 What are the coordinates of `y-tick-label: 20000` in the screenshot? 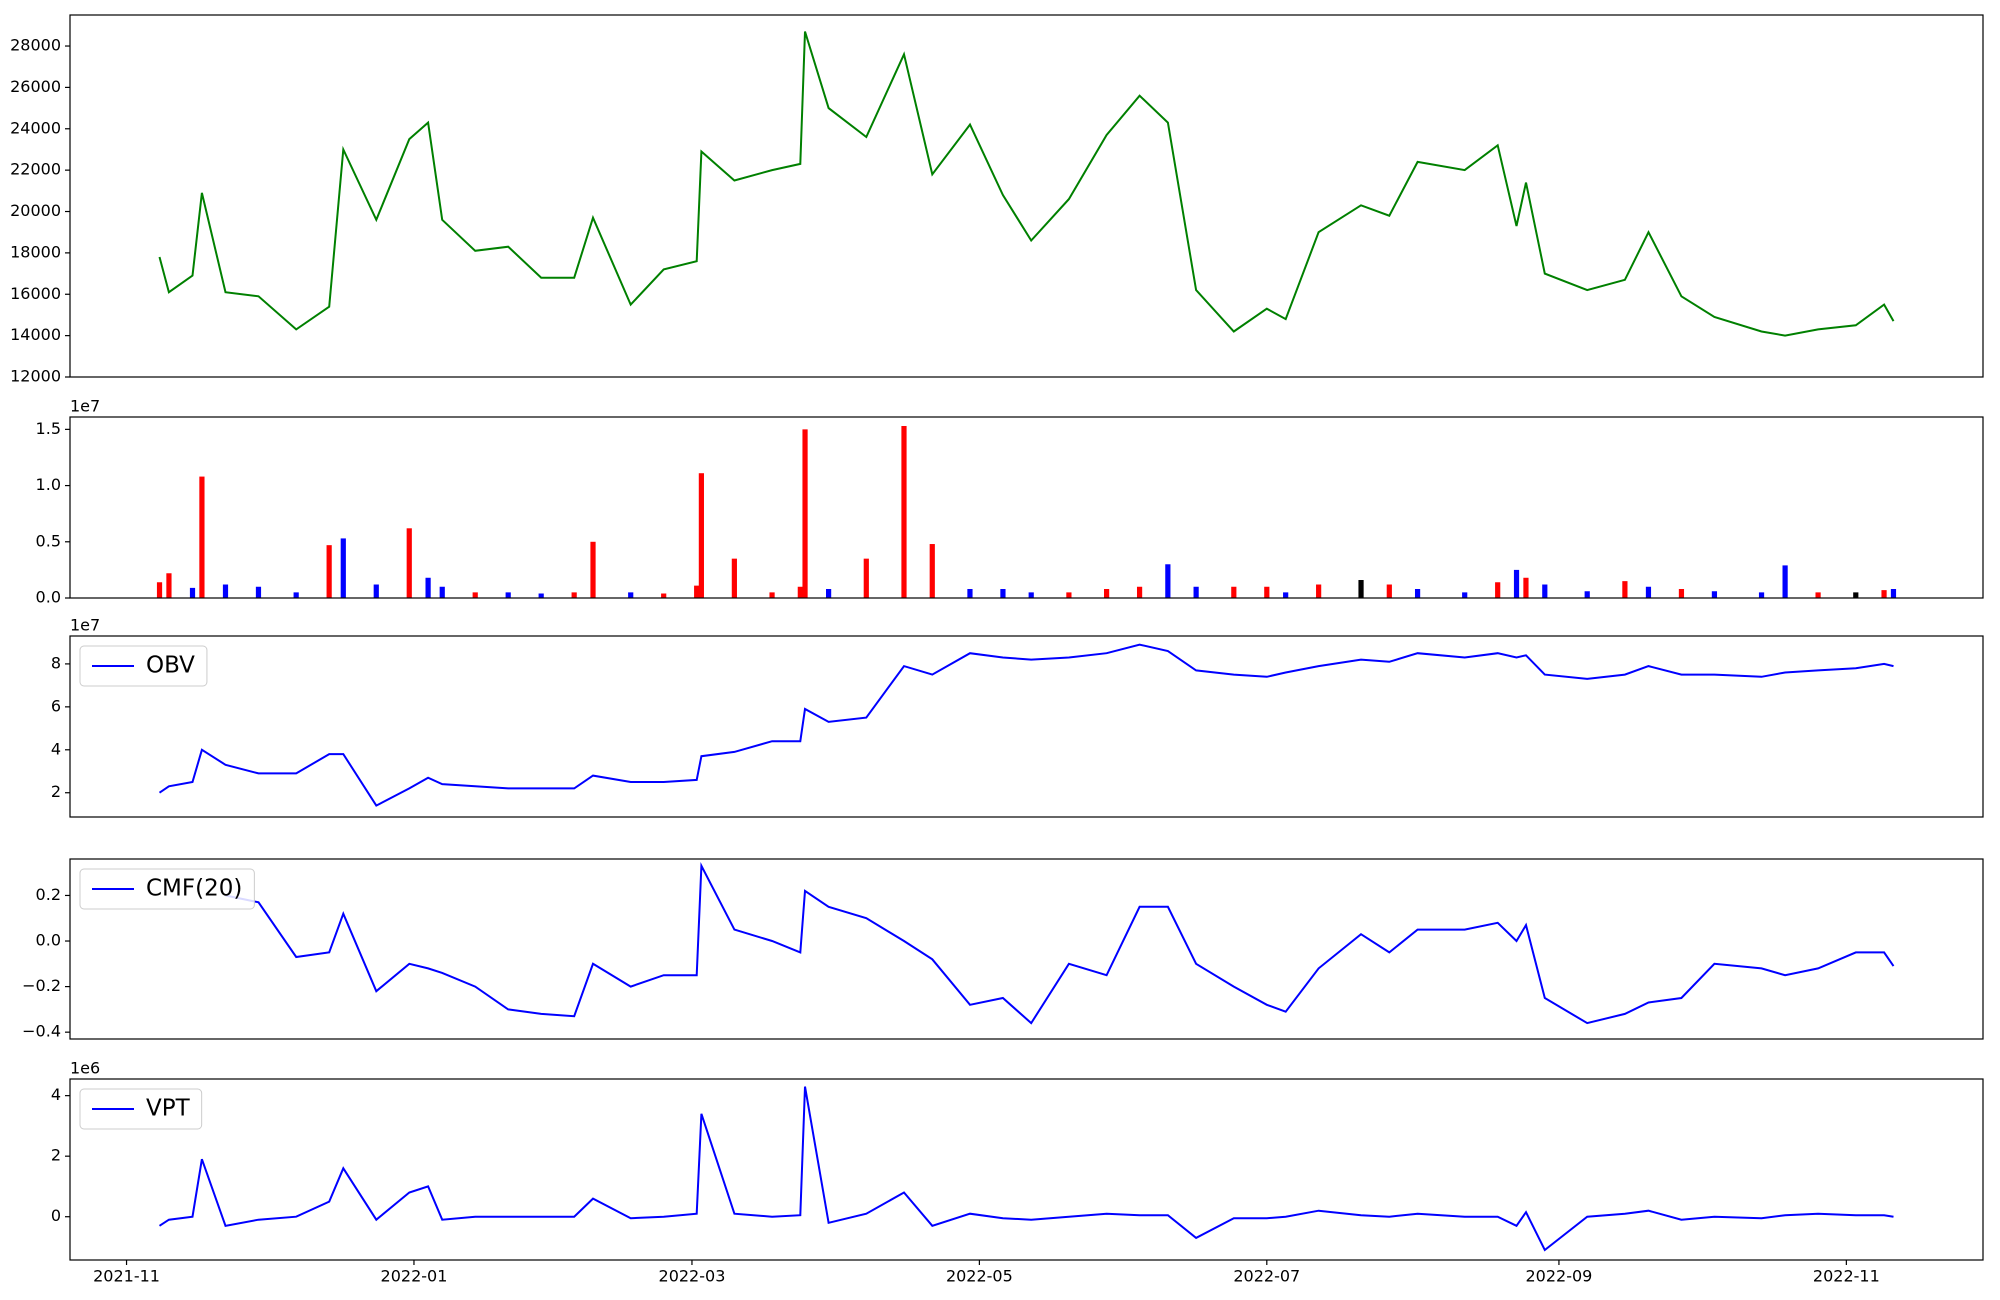 It's located at (35, 210).